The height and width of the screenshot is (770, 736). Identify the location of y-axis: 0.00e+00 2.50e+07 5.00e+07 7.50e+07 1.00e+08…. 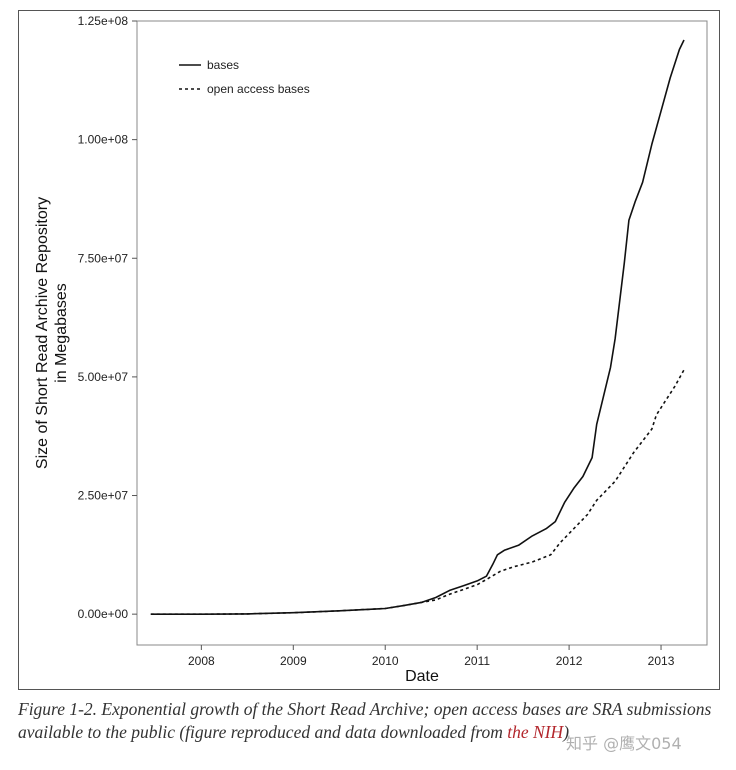
(107, 317).